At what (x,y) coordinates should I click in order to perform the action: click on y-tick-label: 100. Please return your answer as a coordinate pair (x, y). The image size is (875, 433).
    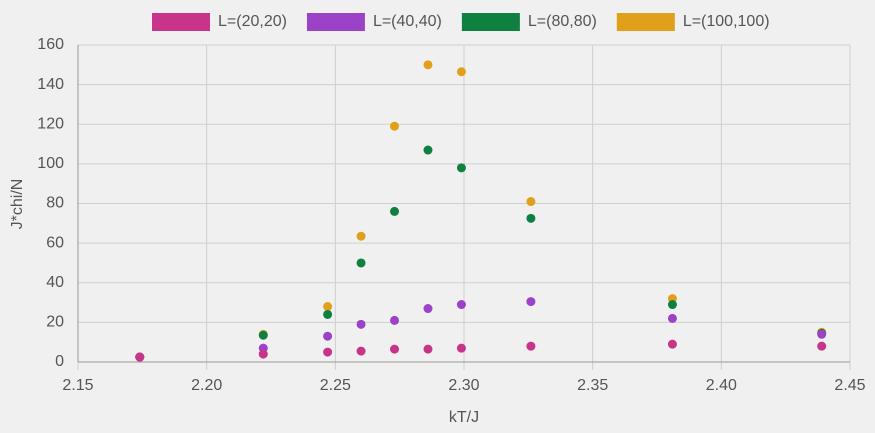
    Looking at the image, I should click on (50, 163).